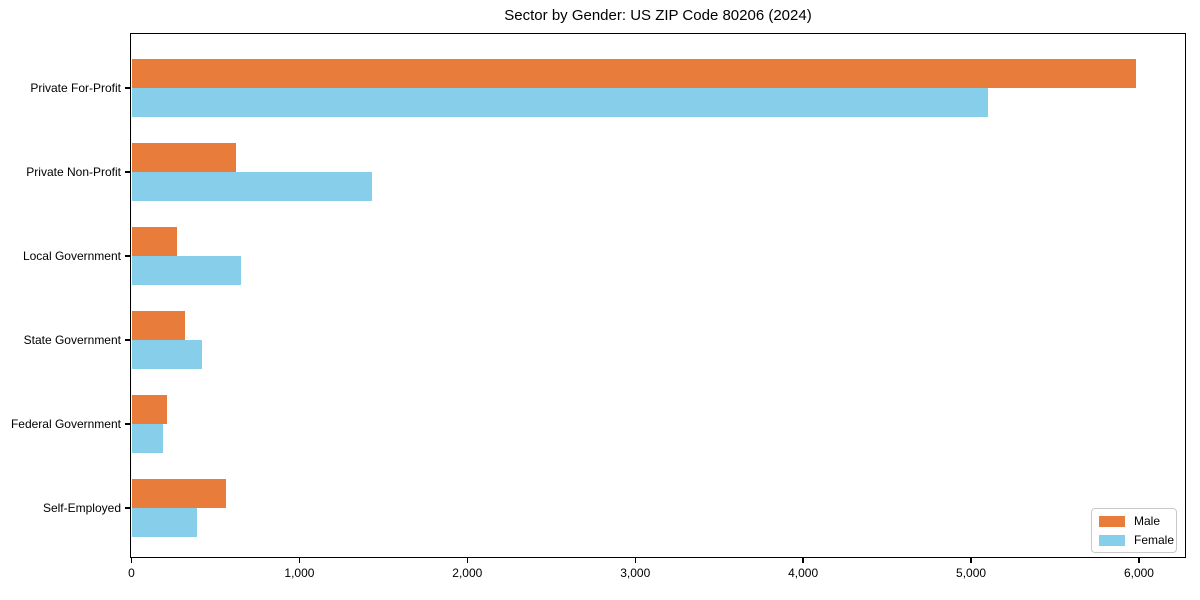  Describe the element at coordinates (81, 508) in the screenshot. I see `category-label-self-employed: Self-Employed` at that location.